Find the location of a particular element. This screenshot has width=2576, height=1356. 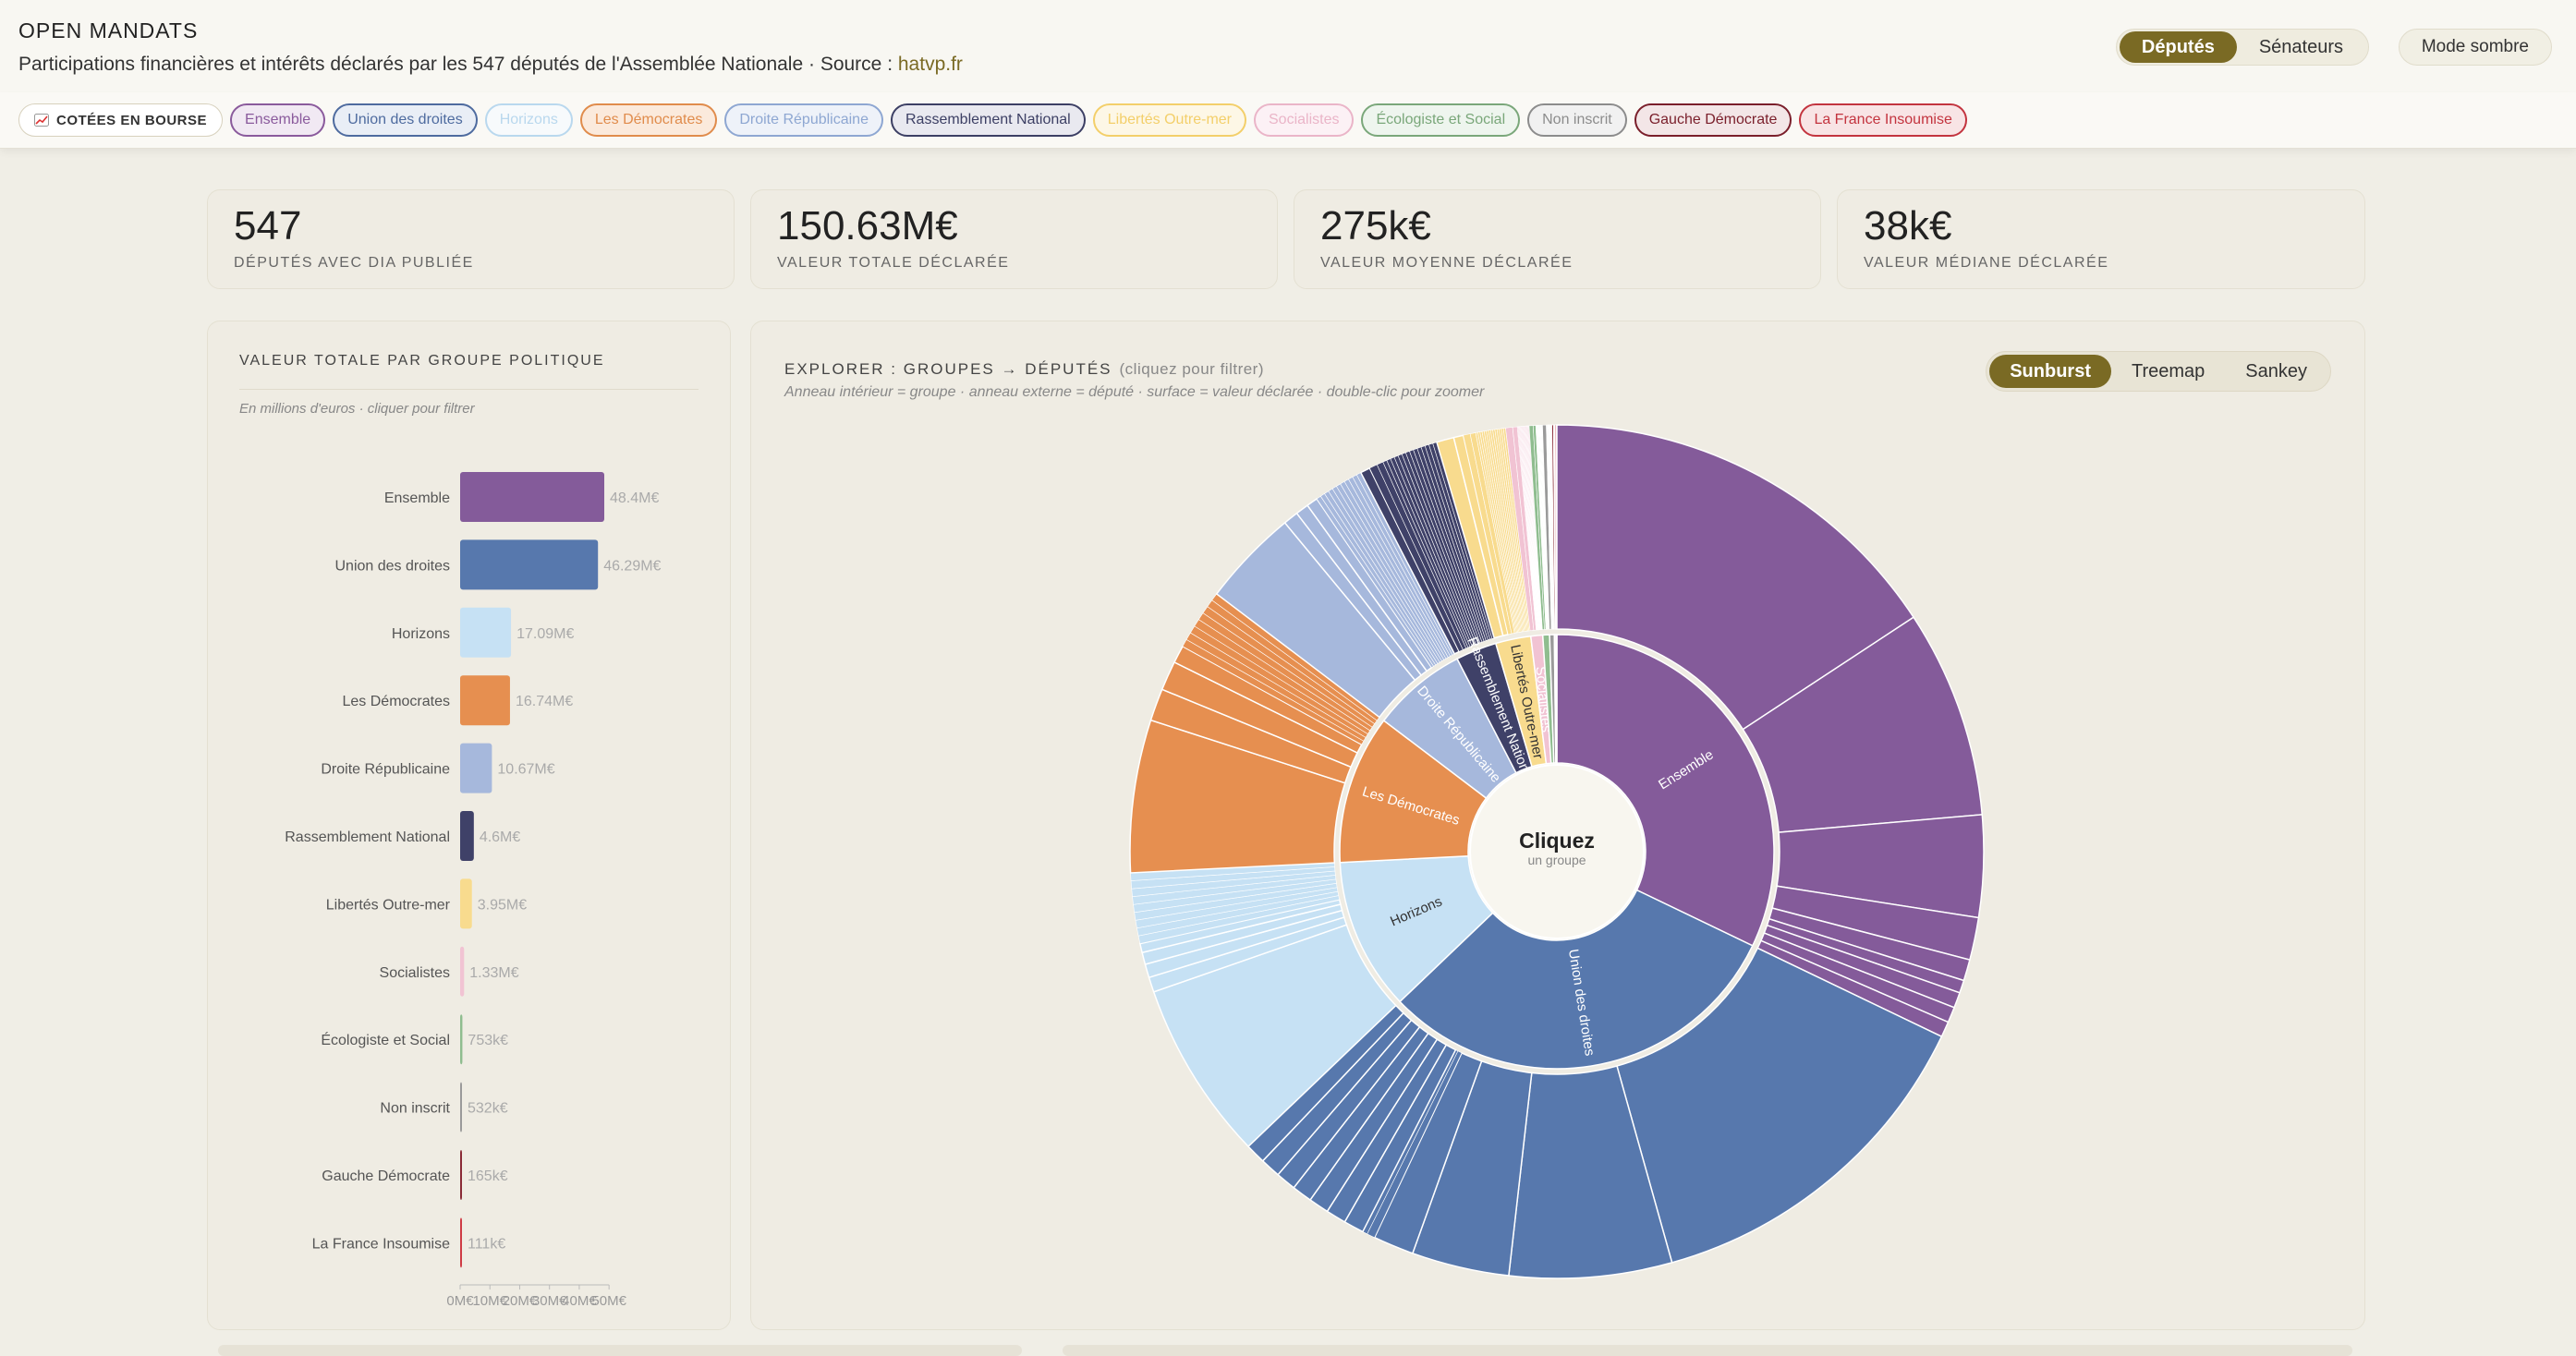

group-chip: Droite Républicaine is located at coordinates (803, 120).